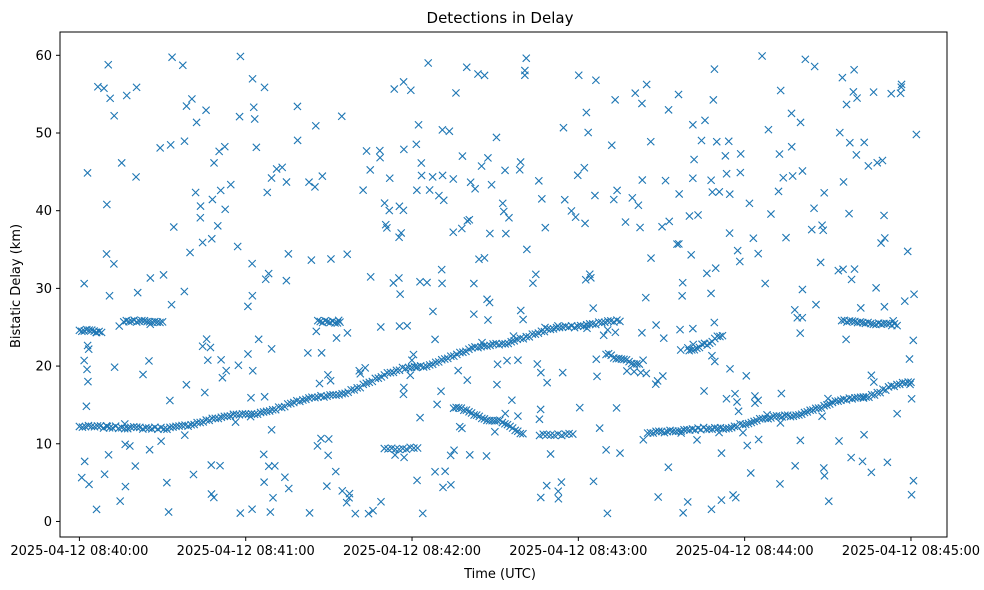 The height and width of the screenshot is (590, 984). What do you see at coordinates (43, 444) in the screenshot?
I see `y-tick-label: 10` at bounding box center [43, 444].